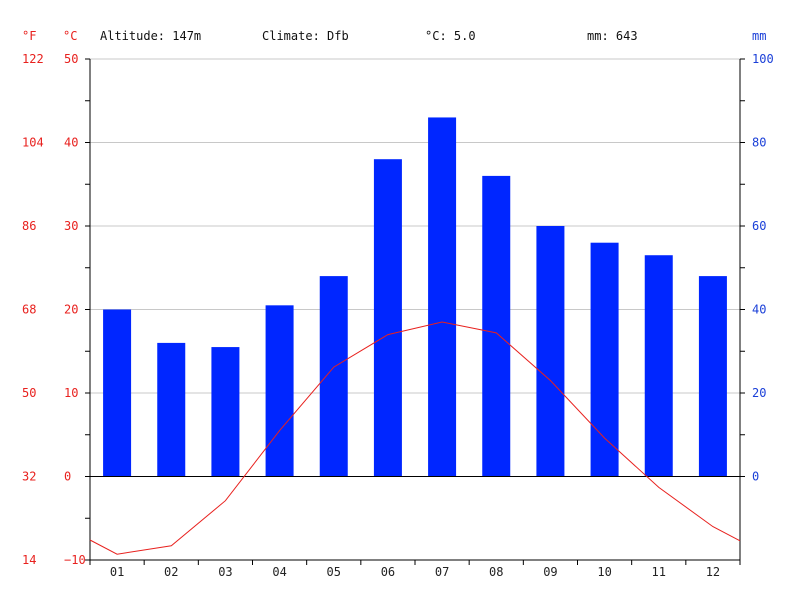 This screenshot has height=600, width=800. What do you see at coordinates (70, 36) in the screenshot?
I see `celsius-unit-label: °C` at bounding box center [70, 36].